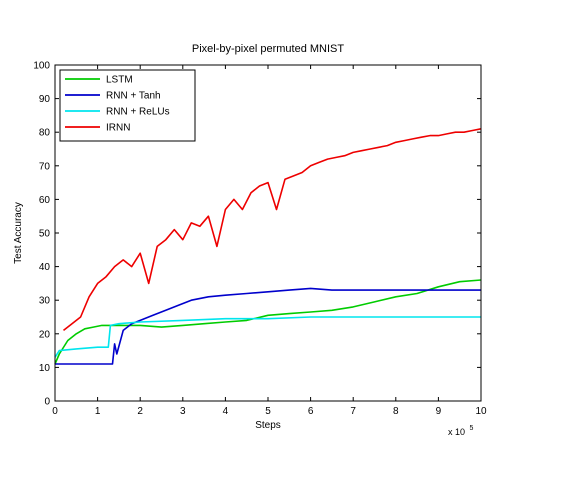  Describe the element at coordinates (45, 368) in the screenshot. I see `y-tick-label: 10` at that location.